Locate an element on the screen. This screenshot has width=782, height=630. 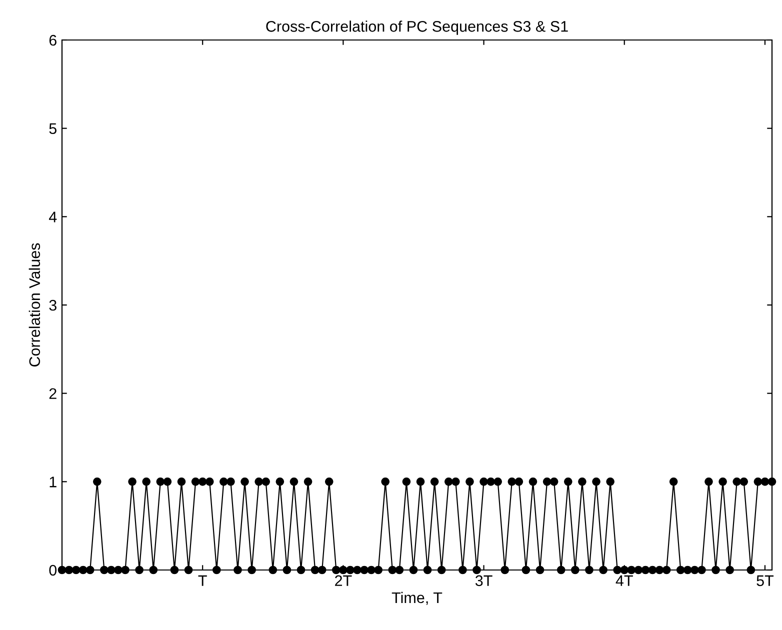
y-tick-label: 5 is located at coordinates (52, 128).